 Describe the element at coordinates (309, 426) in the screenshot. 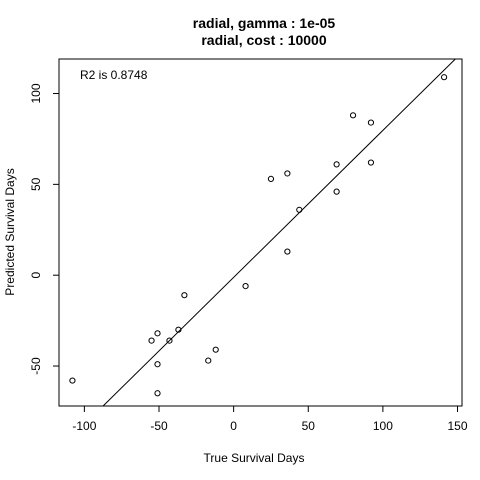

I see `x-tick-label: 50` at that location.